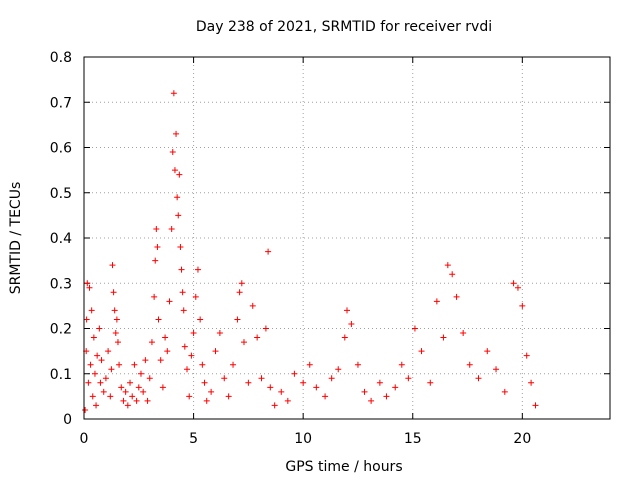 This screenshot has height=480, width=640. Describe the element at coordinates (61, 58) in the screenshot. I see `y-tick-label: 0.8` at that location.